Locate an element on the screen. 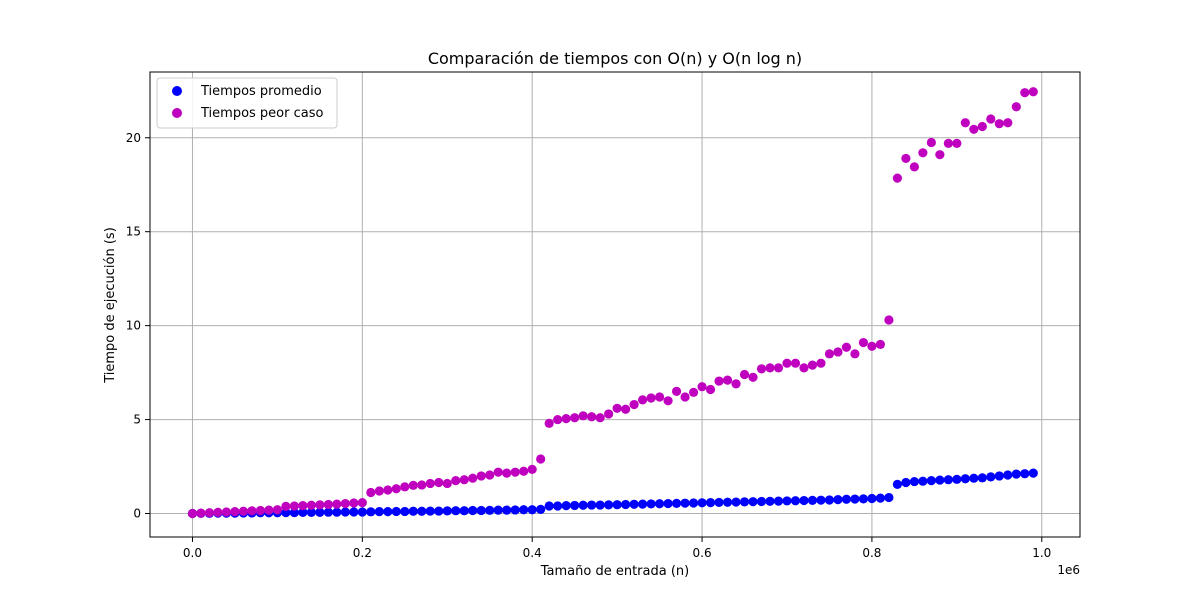 Image resolution: width=1200 pixels, height=600 pixels. x-tick-label: 0.2 is located at coordinates (362, 553).